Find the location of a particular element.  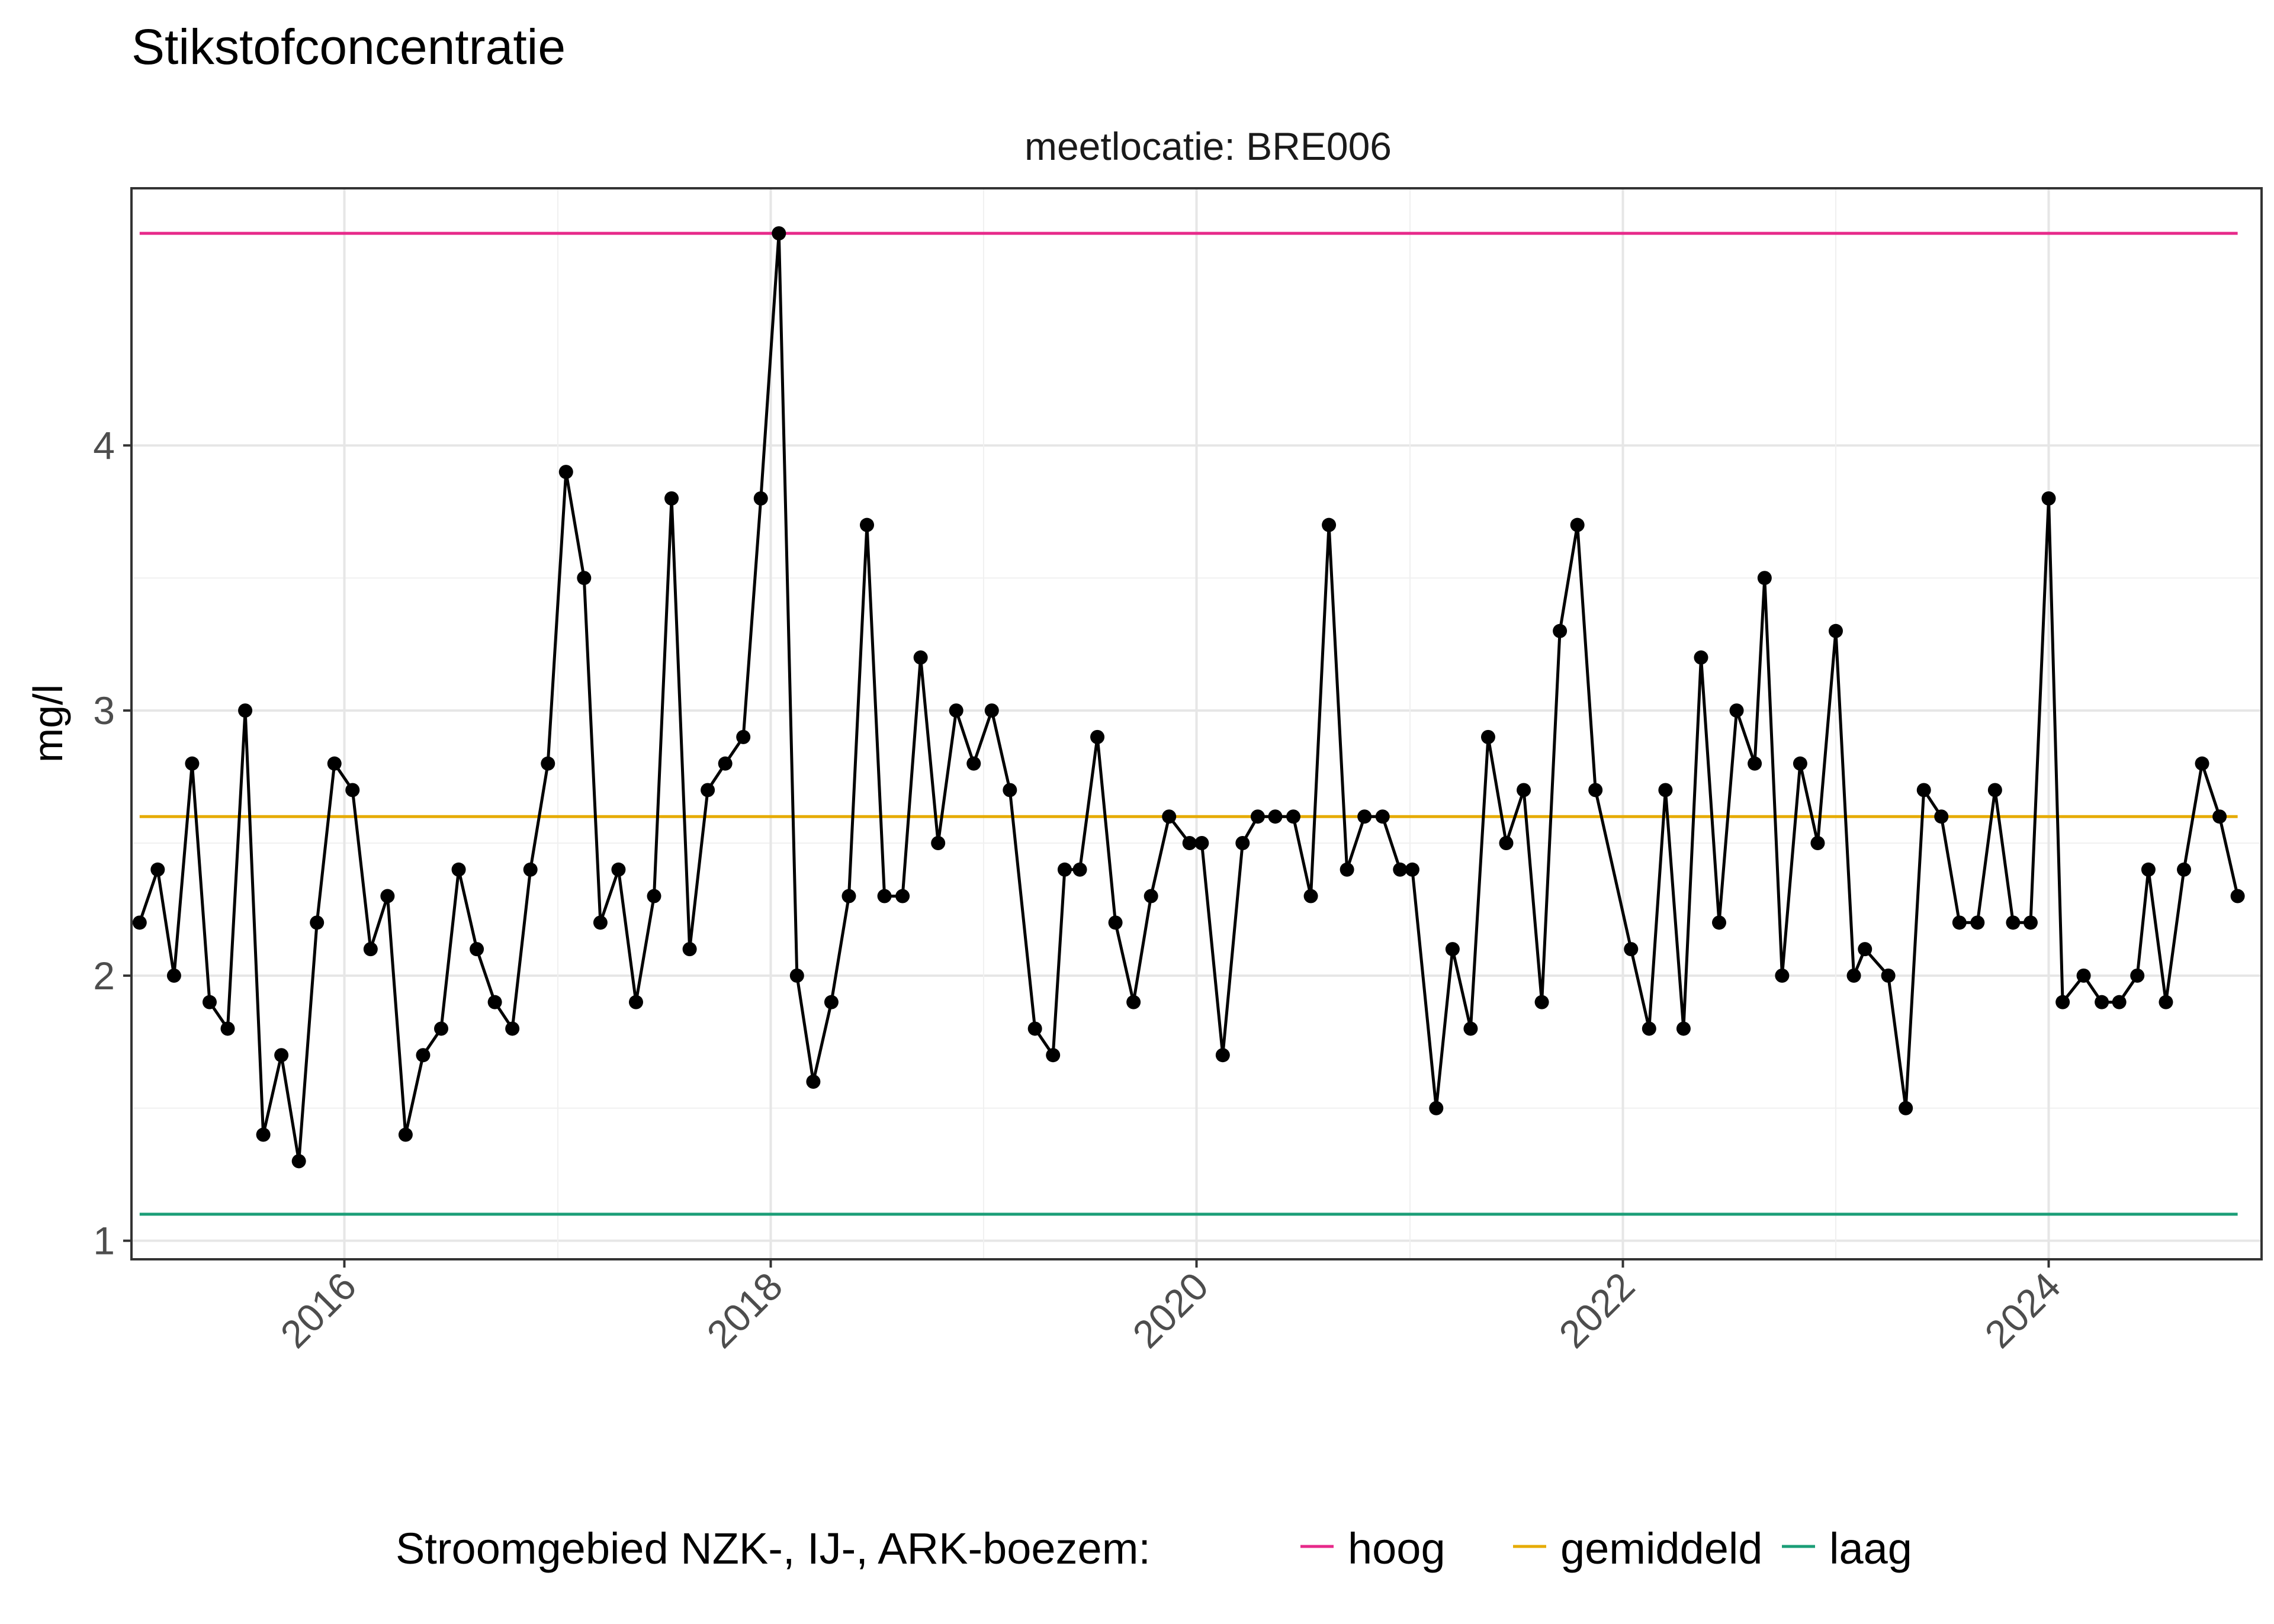

x-tick-label: 2020 is located at coordinates (1170, 1310).